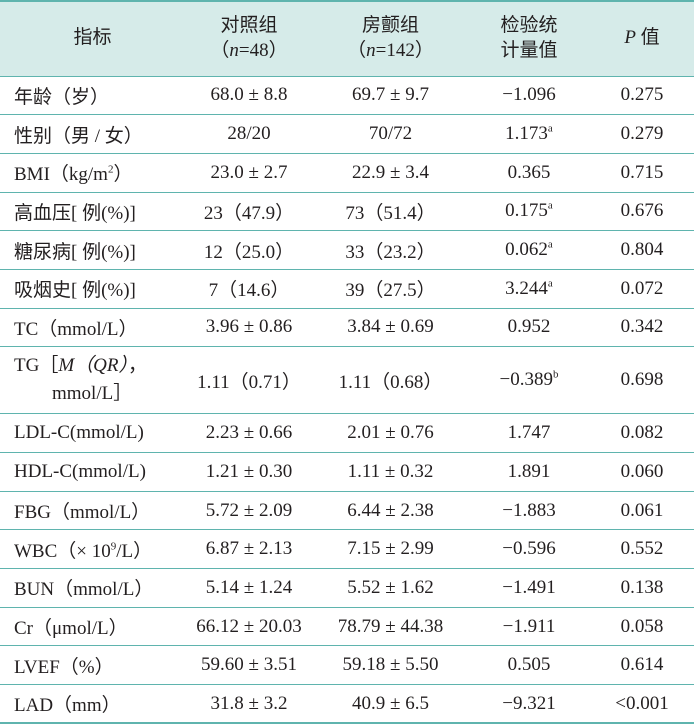 The image size is (696, 726). I want to click on control-value-cell: 31.8 ± 3.2, so click(249, 704).